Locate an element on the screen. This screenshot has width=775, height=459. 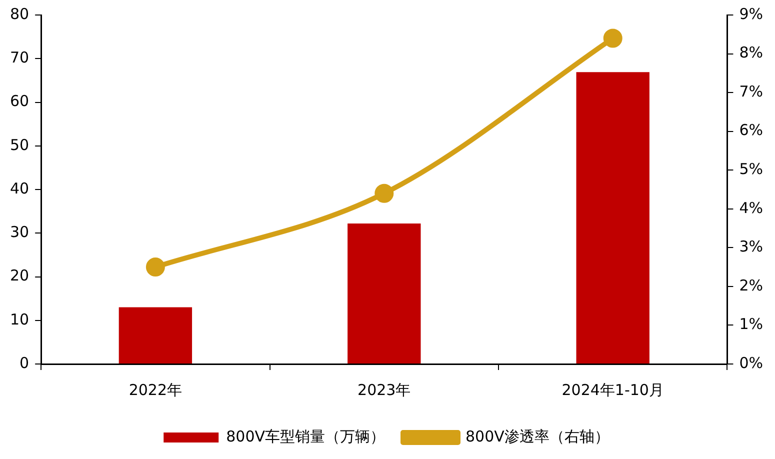
y2-tick-label: 3% is located at coordinates (751, 247).